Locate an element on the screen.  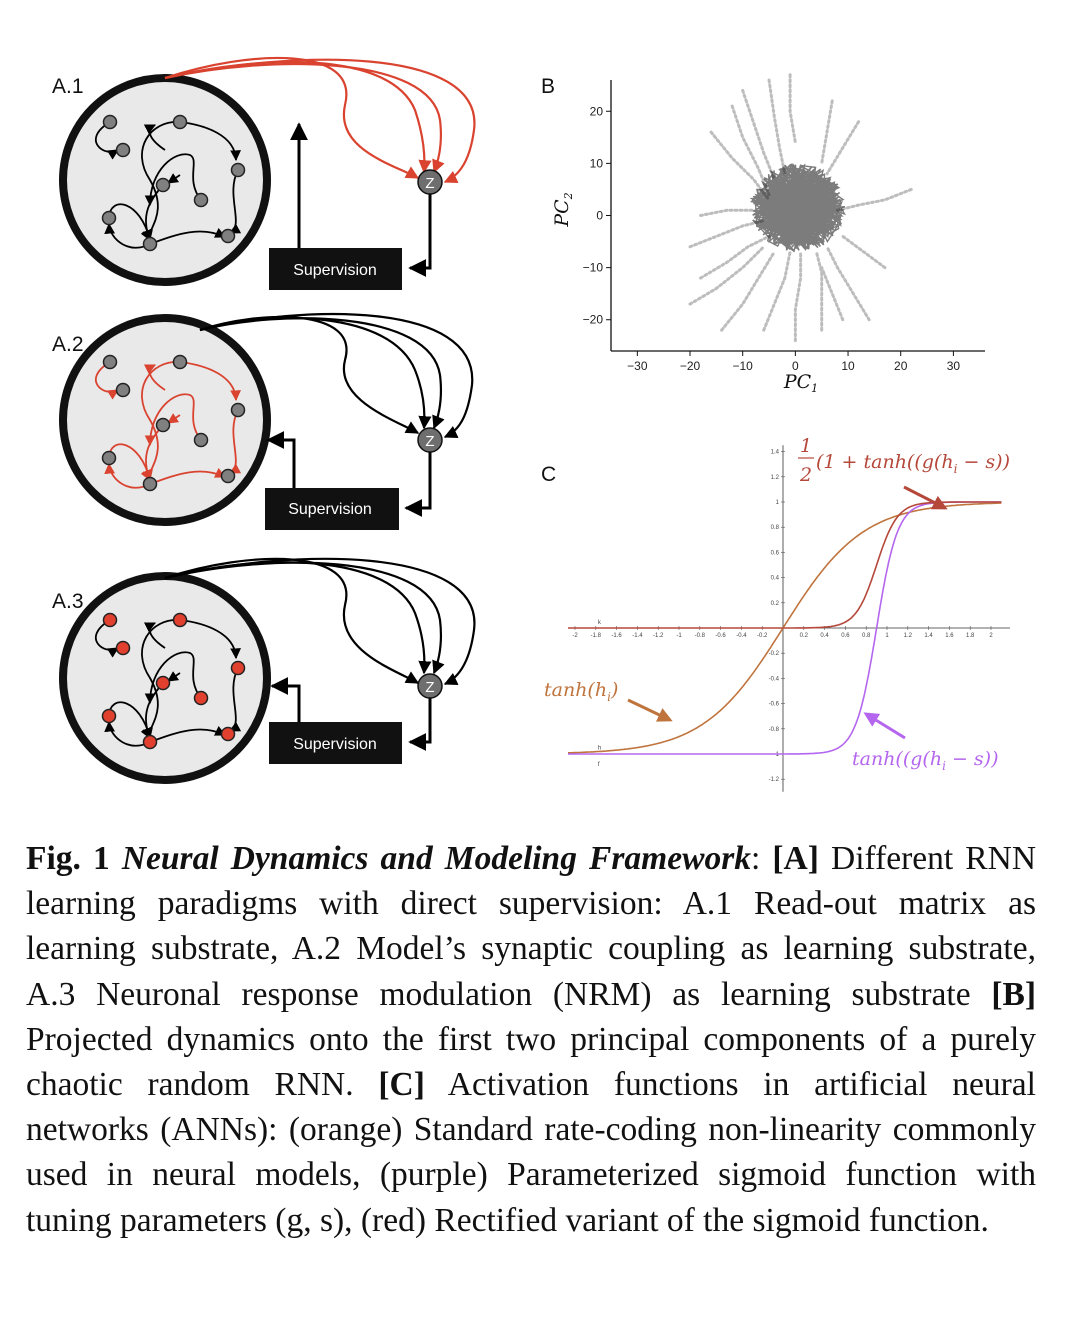
svg-text: 2 is located at coordinates (805, 475).